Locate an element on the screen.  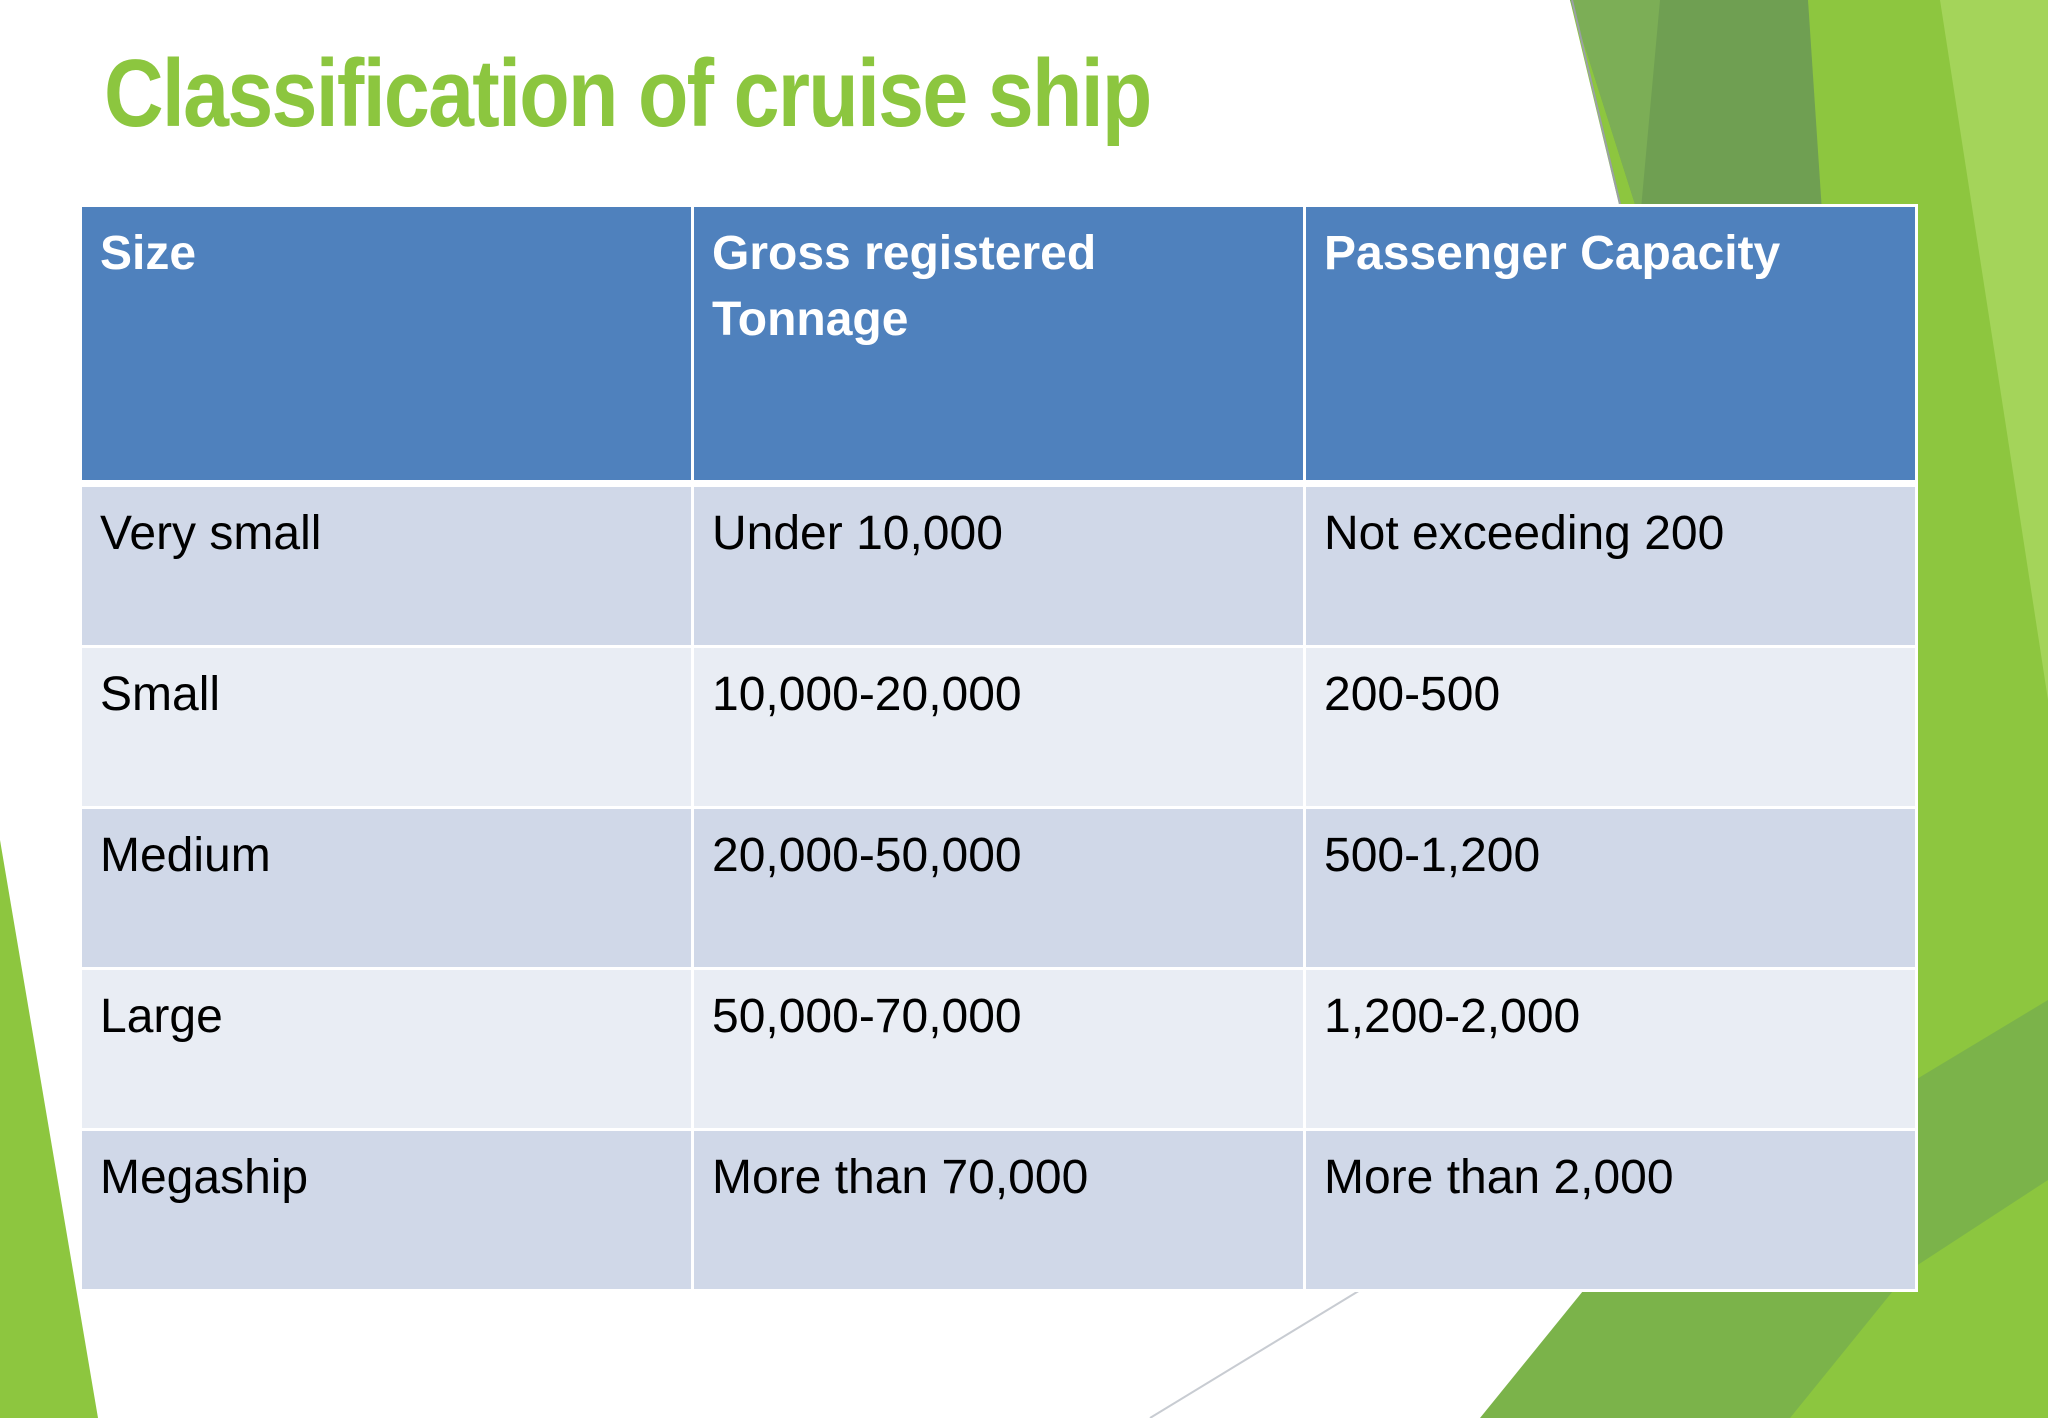
cell-size: Very small is located at coordinates (386, 565).